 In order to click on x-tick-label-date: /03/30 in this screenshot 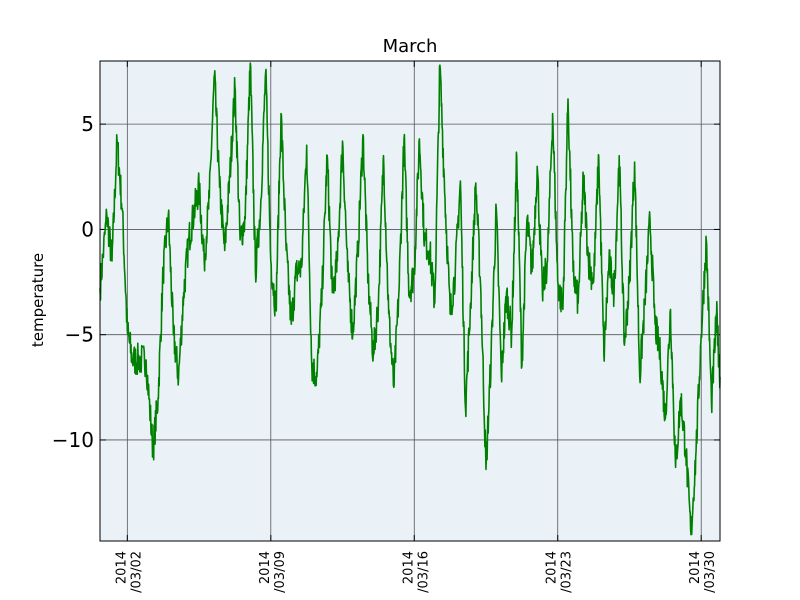, I will do `click(710, 572)`.